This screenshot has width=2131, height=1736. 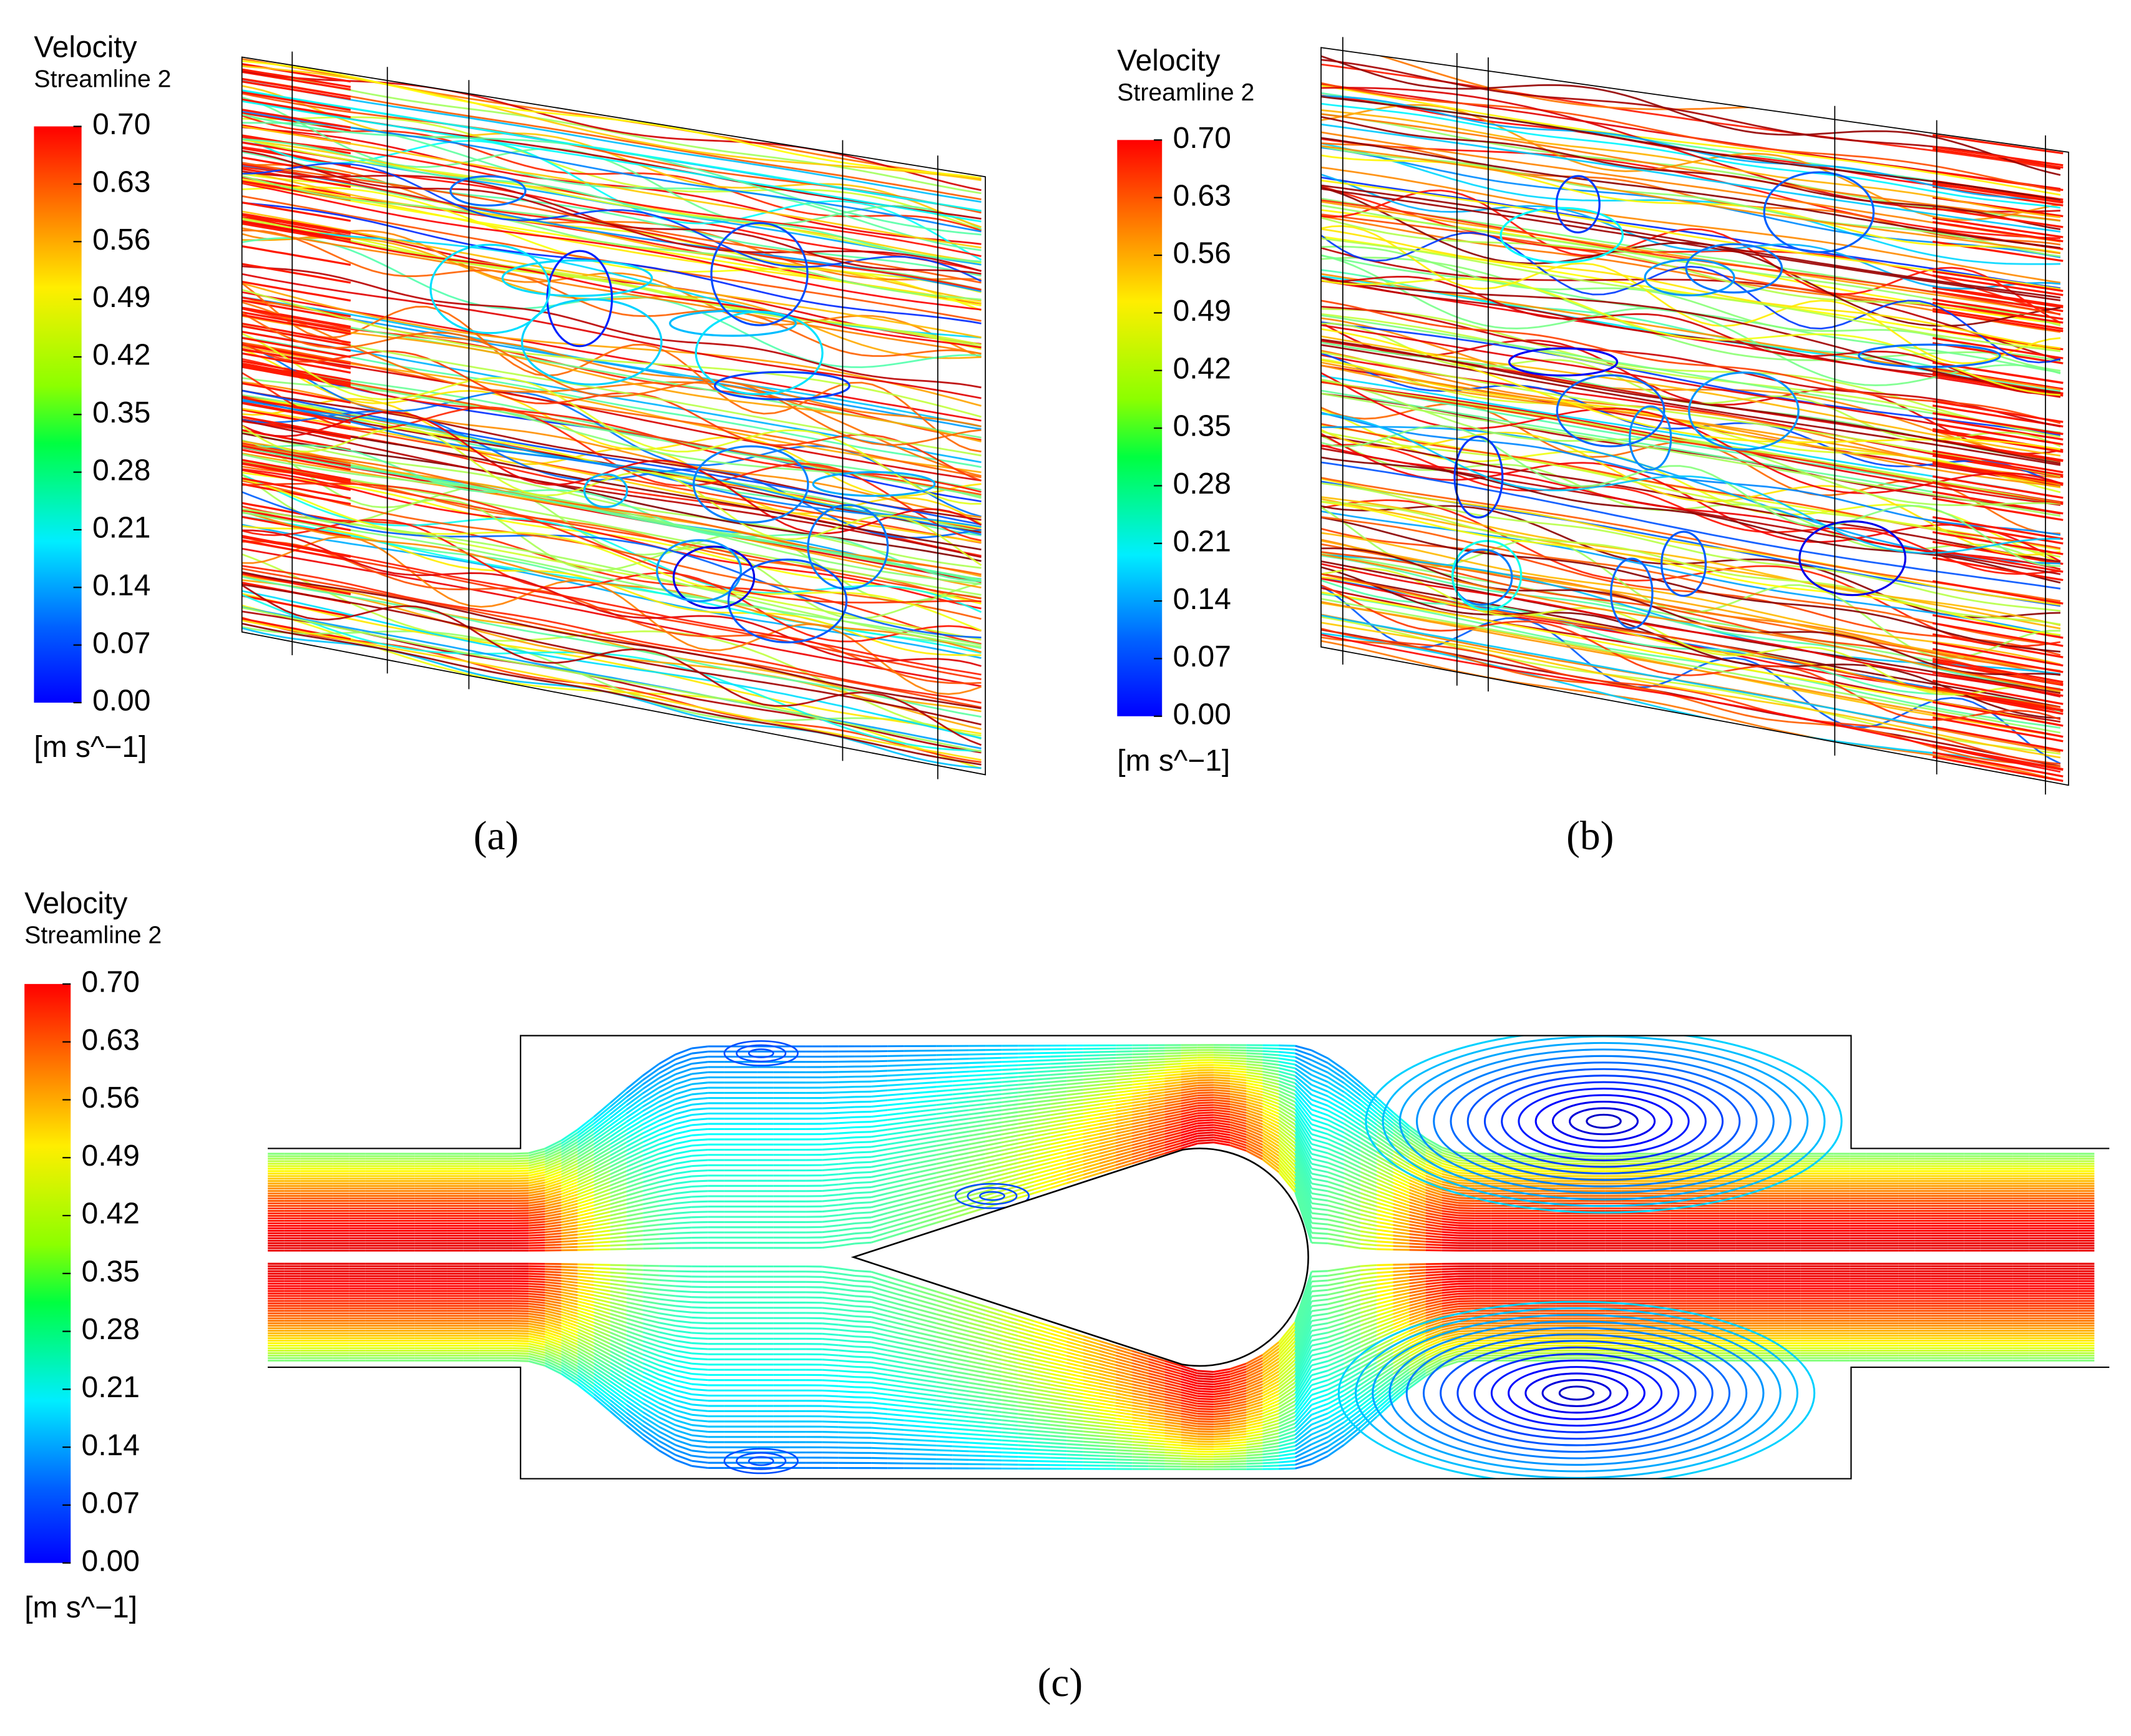 I want to click on tick-label: 0.00, so click(x=121, y=701).